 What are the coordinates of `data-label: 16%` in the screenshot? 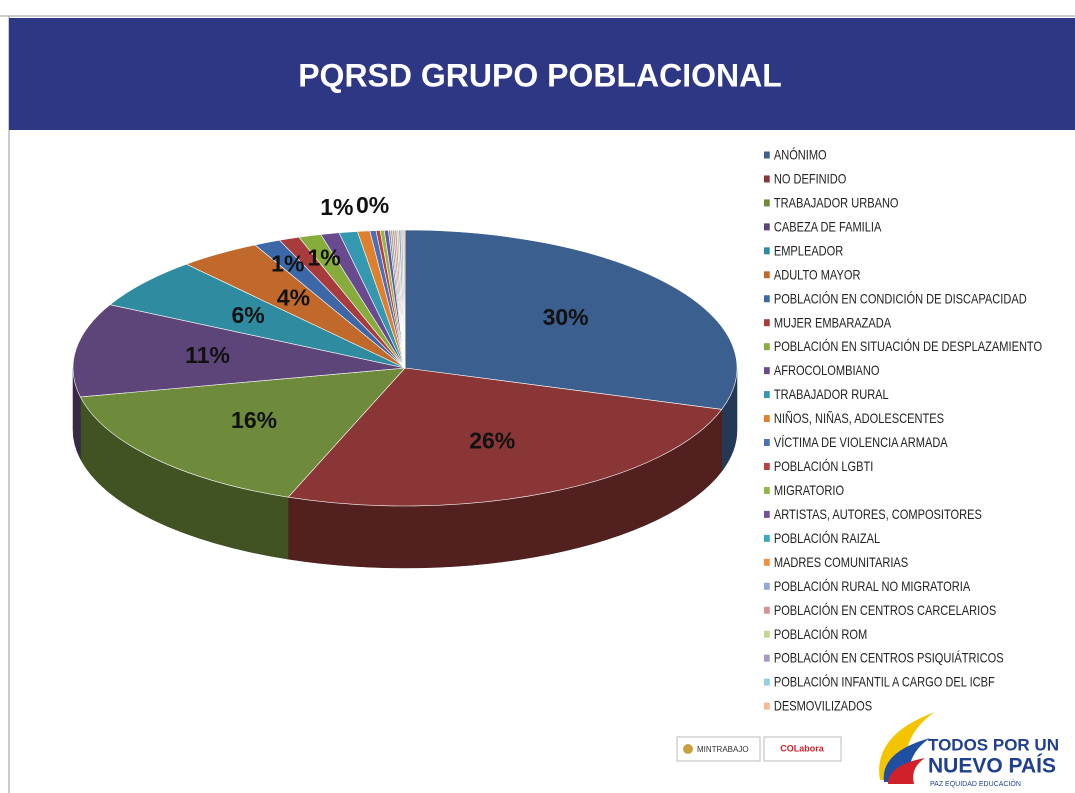 It's located at (254, 420).